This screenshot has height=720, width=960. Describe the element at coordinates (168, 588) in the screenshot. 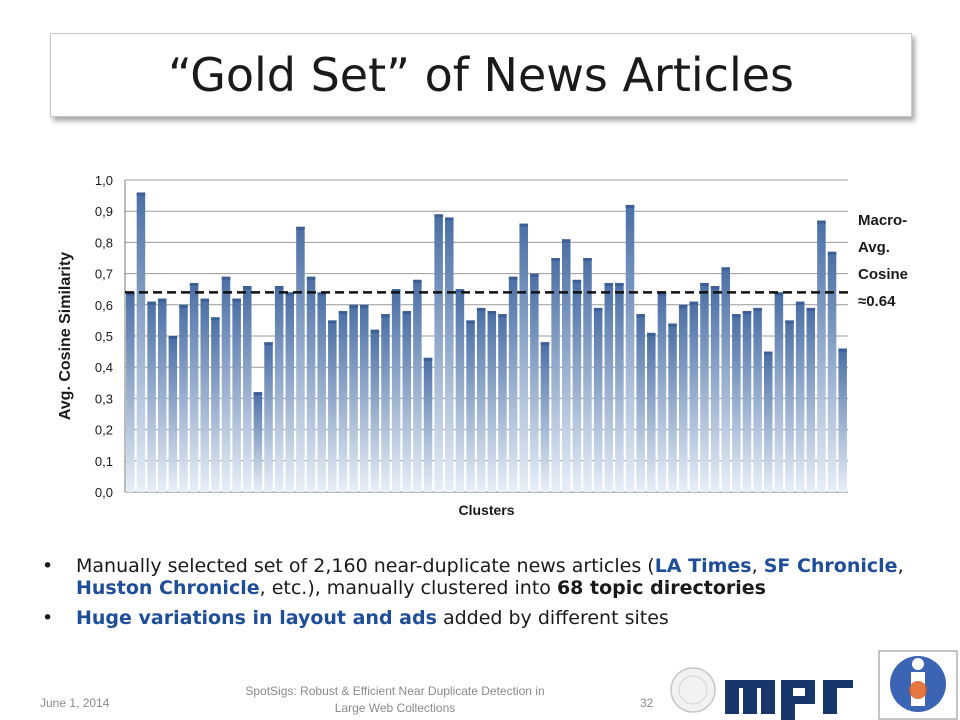

I see `huston-chronicle-label: Huston Chronicle` at that location.